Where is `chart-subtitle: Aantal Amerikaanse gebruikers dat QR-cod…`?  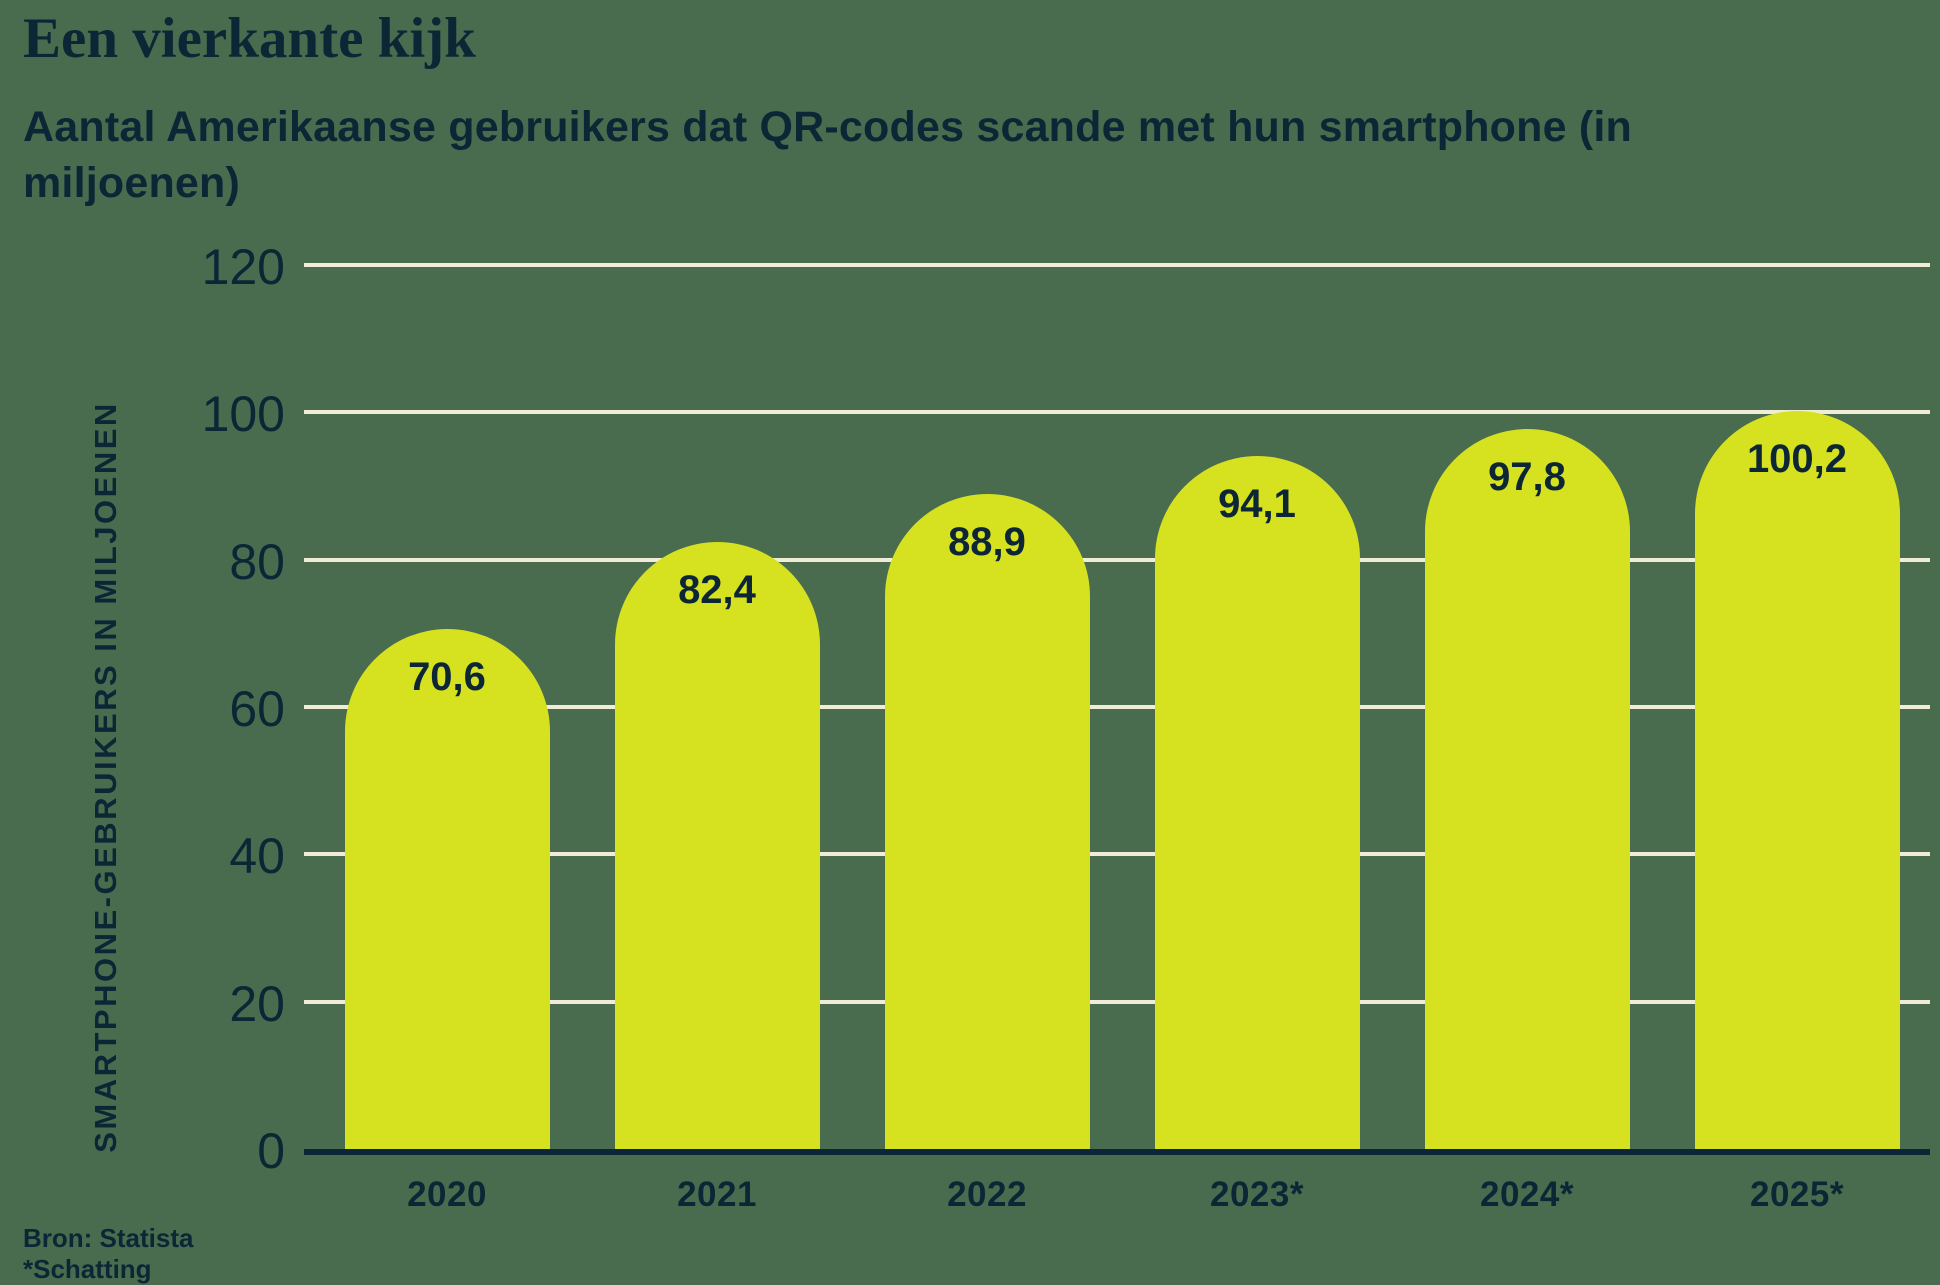
chart-subtitle: Aantal Amerikaanse gebruikers dat QR-cod… is located at coordinates (827, 155).